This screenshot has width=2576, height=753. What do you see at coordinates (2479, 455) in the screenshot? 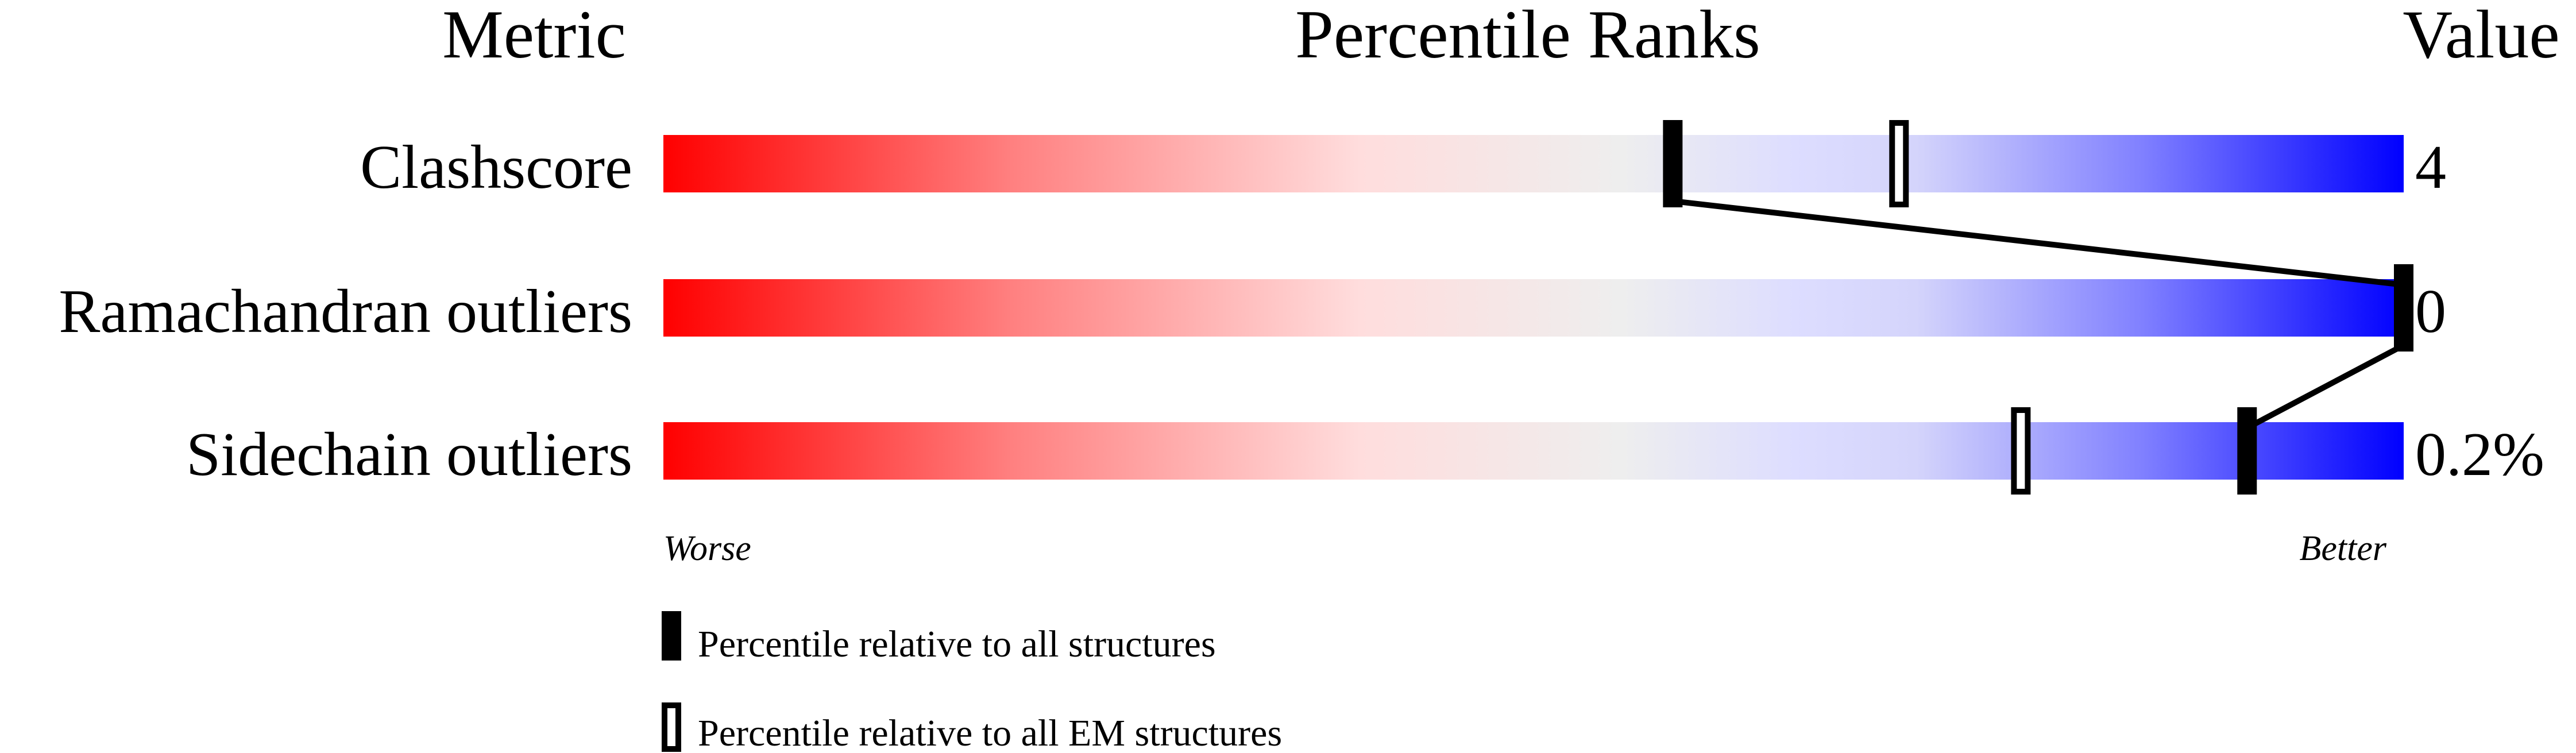
I see `metric-value: 0.2%` at bounding box center [2479, 455].